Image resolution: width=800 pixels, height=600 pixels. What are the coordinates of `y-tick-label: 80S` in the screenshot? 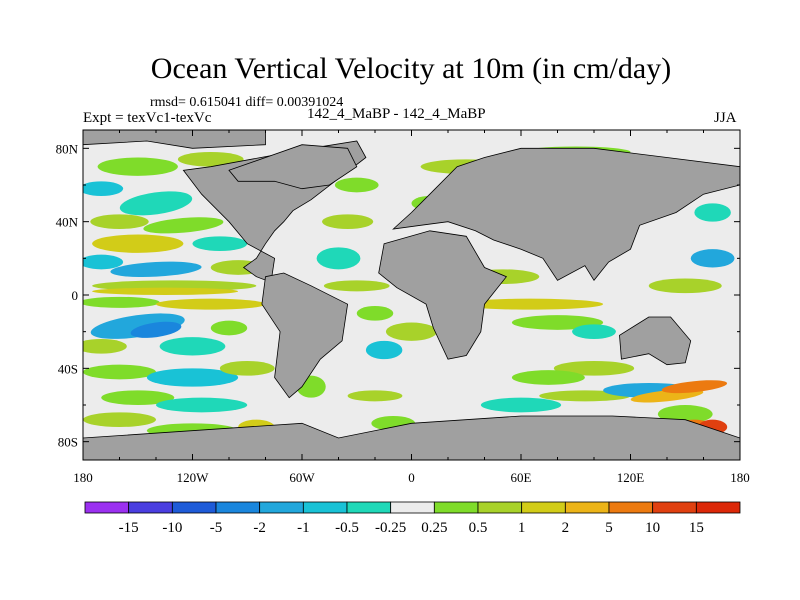 It's located at (68, 442).